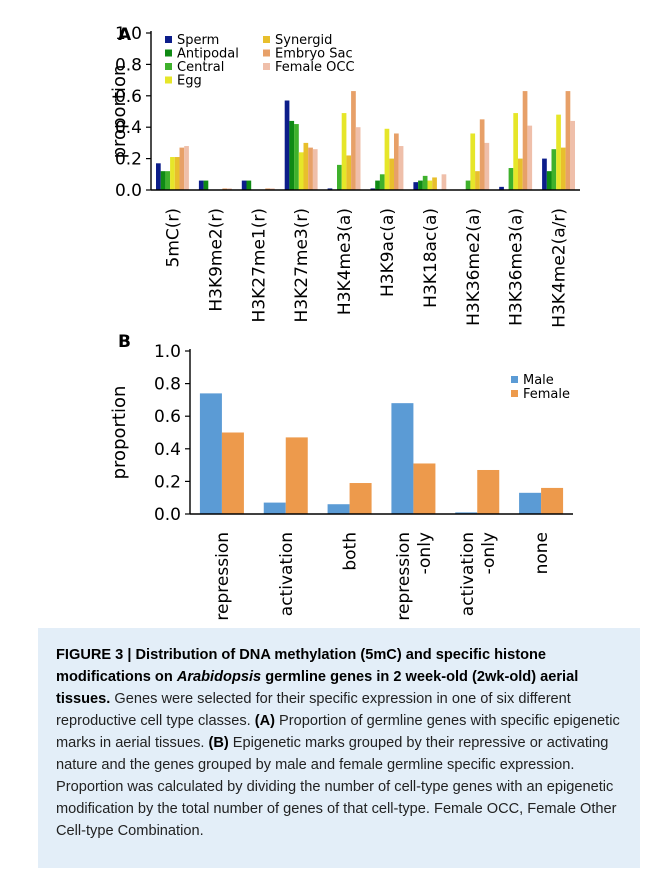 This screenshot has height=887, width=669. I want to click on bar-synergid-h3k4me2-a-r, so click(563, 168).